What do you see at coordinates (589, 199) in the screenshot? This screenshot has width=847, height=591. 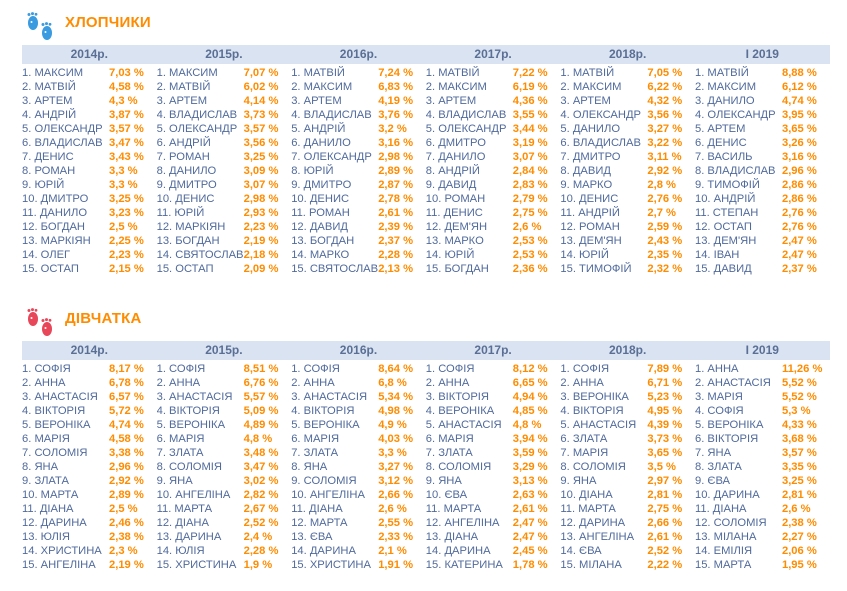 I see `name-label: 10. ДЕНИС` at bounding box center [589, 199].